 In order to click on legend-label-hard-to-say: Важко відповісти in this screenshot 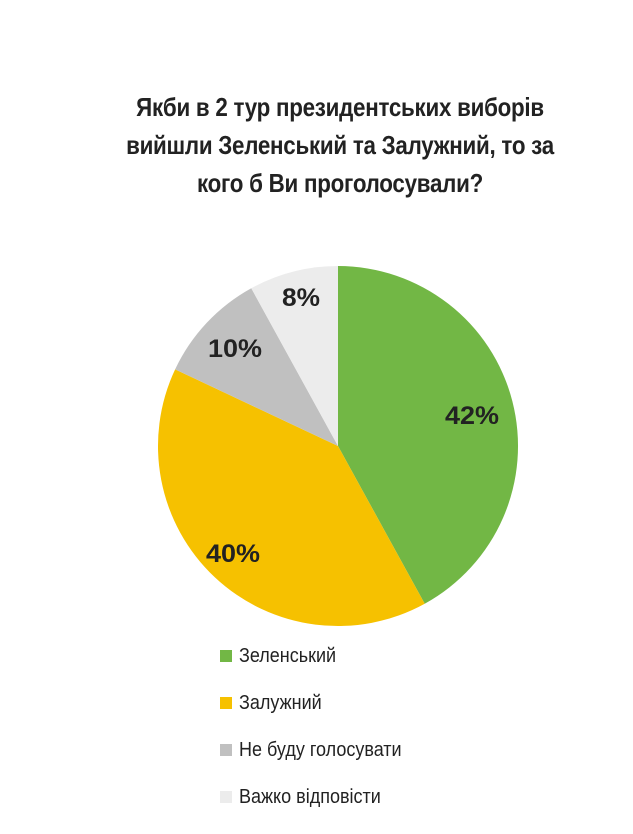, I will do `click(310, 796)`.